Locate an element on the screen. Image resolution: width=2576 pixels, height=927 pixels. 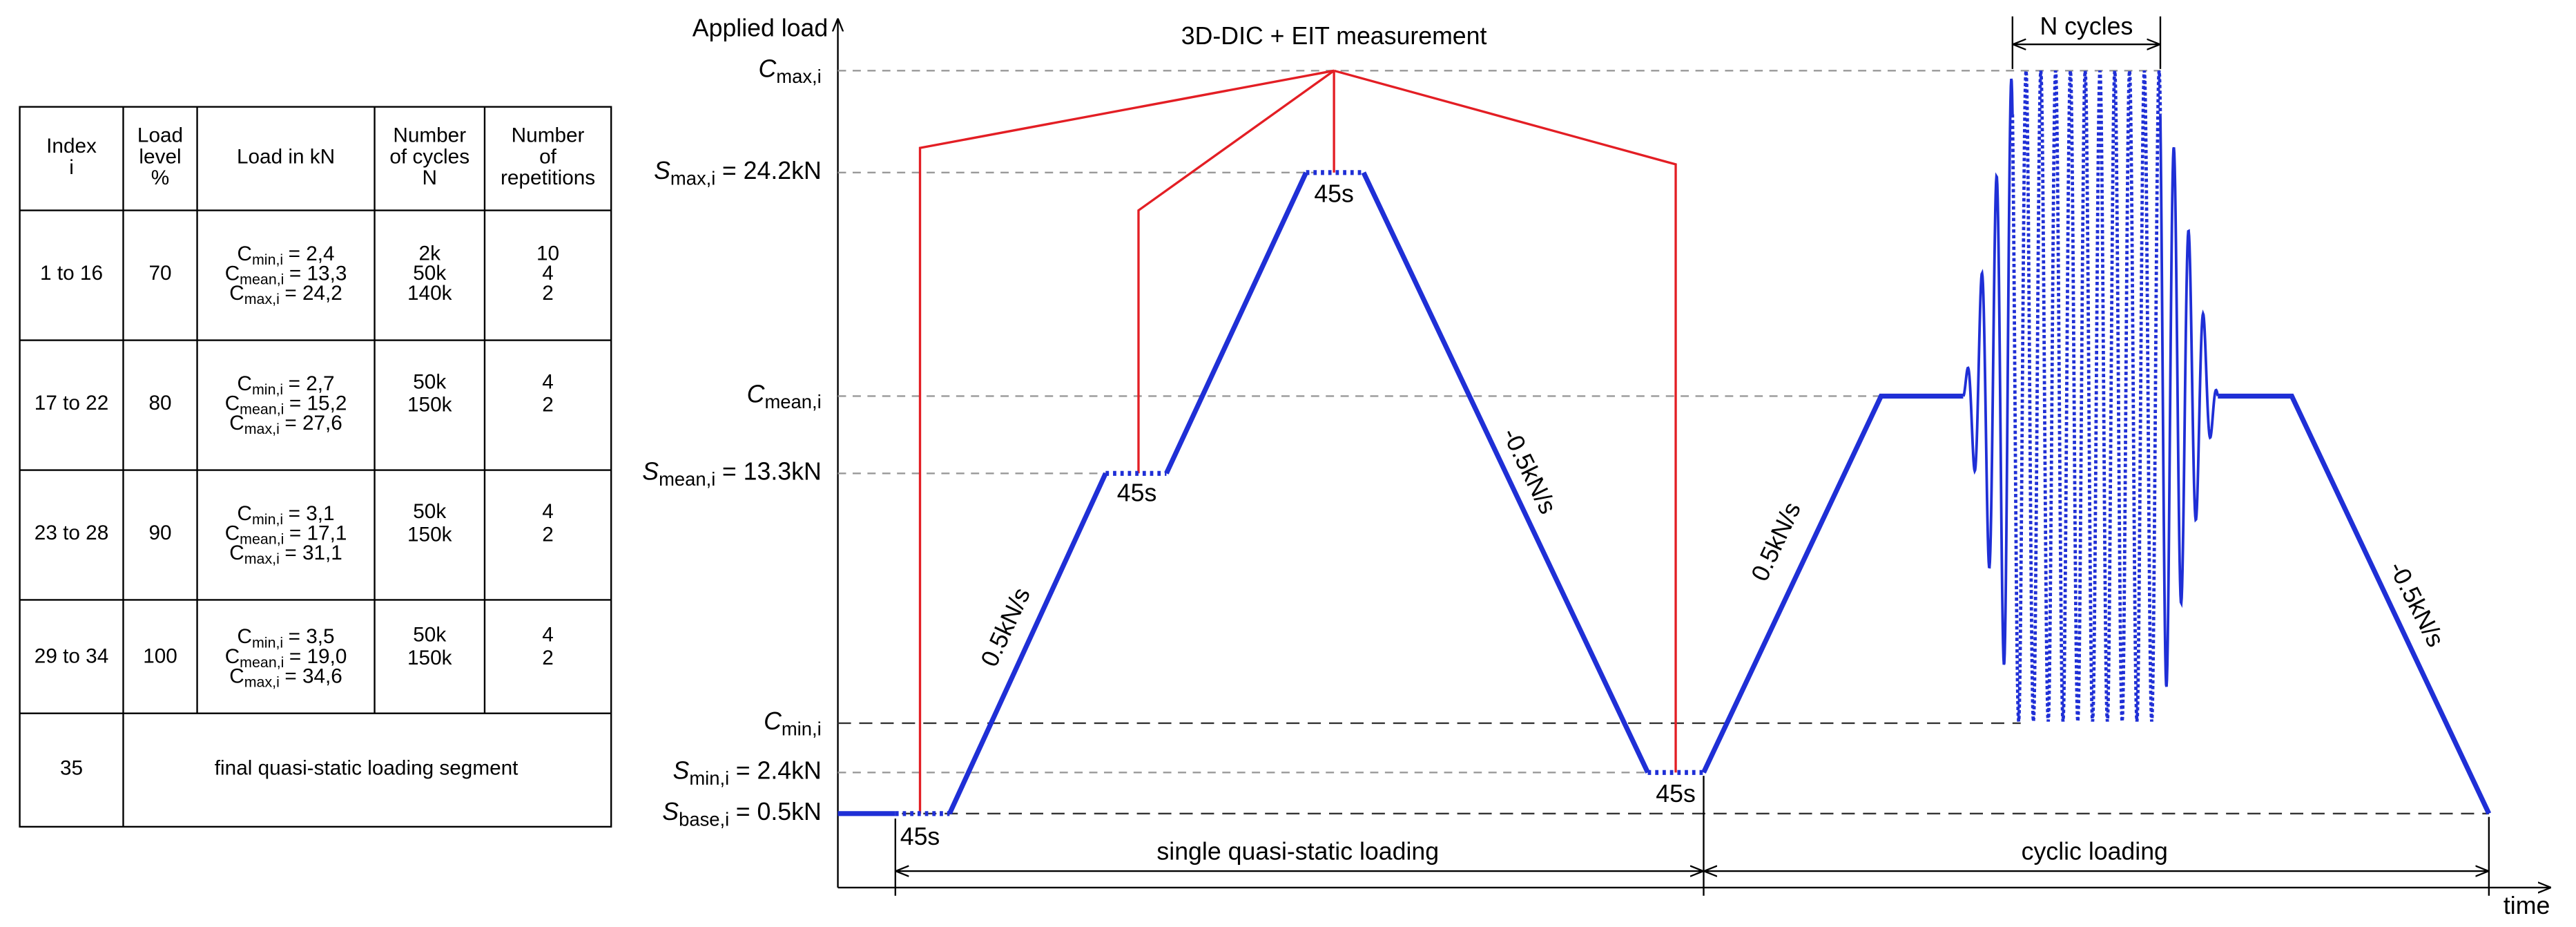
value: = 2,7 is located at coordinates (312, 383).